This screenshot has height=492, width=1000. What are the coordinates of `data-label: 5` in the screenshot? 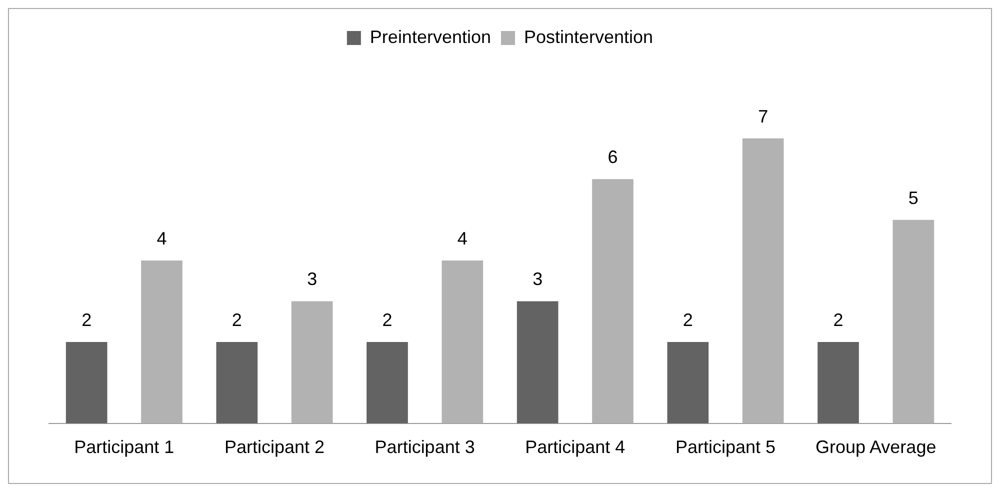 It's located at (913, 198).